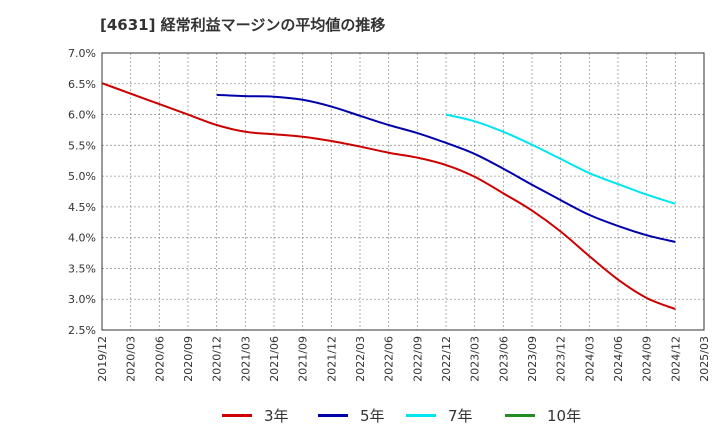 The height and width of the screenshot is (440, 720). What do you see at coordinates (82, 330) in the screenshot?
I see `y-tick-label: 2.5%` at bounding box center [82, 330].